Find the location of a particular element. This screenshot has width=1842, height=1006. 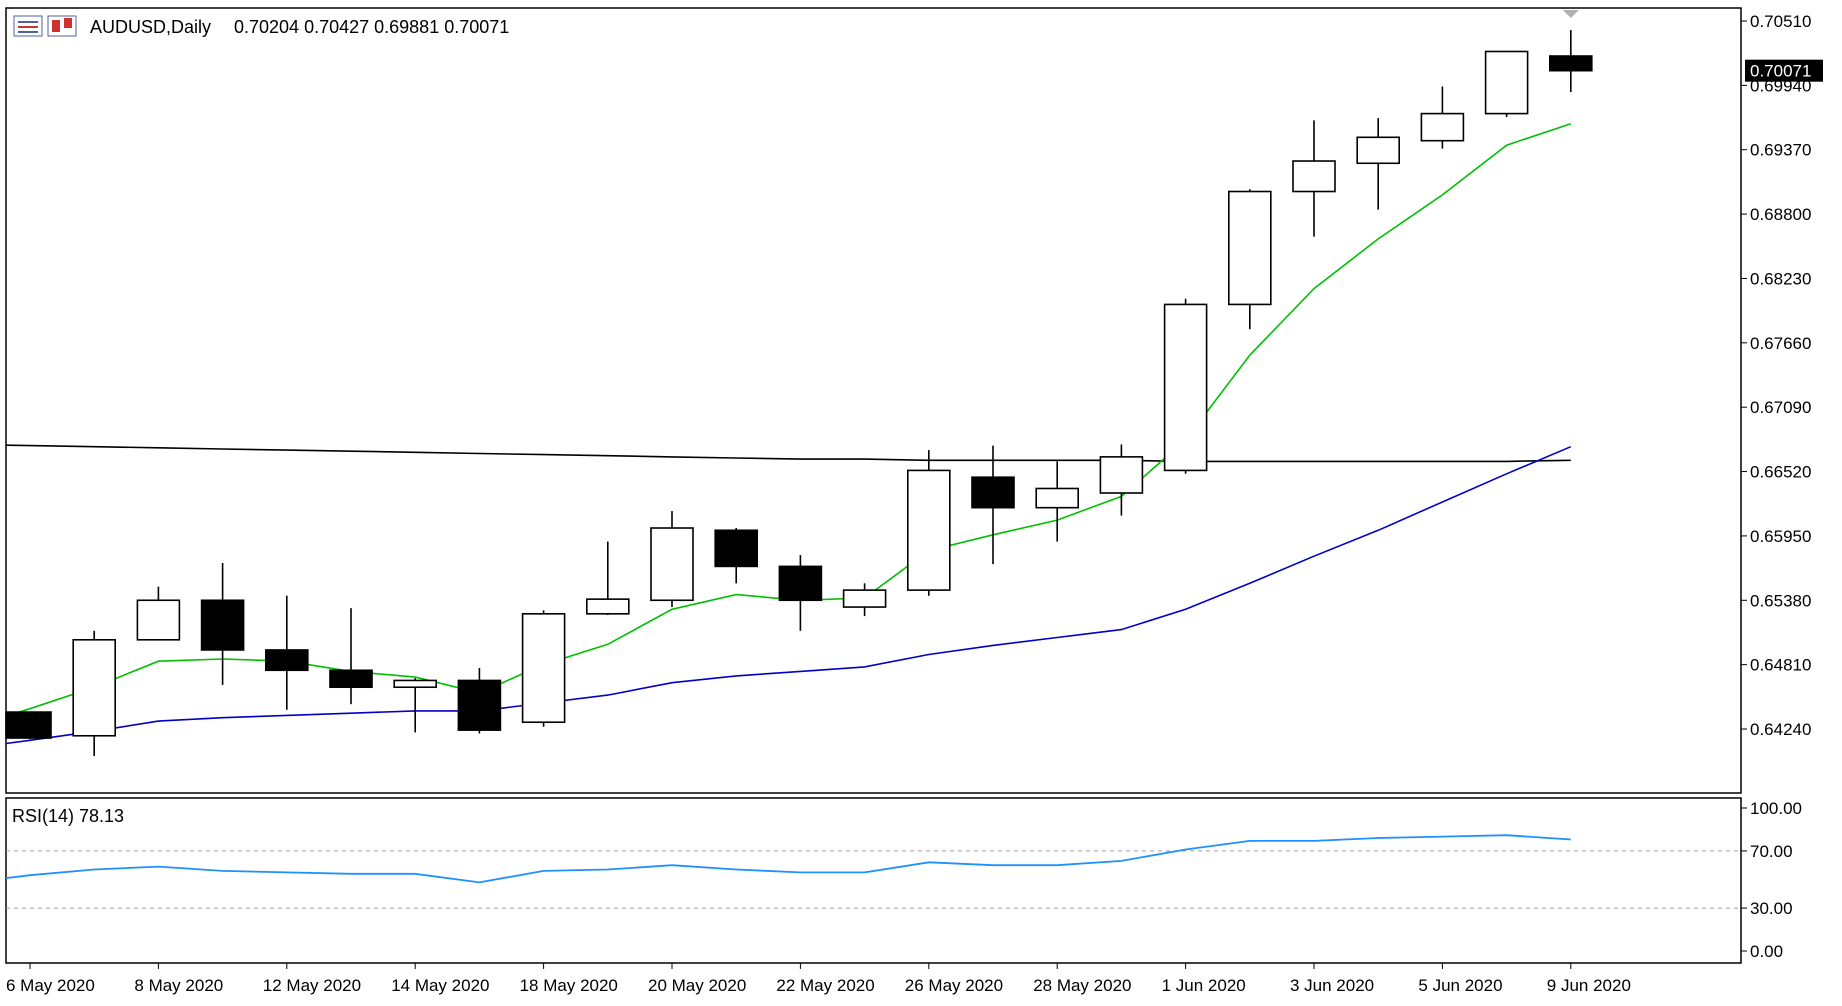

rsi-tick-label: 100.00 is located at coordinates (1776, 808).